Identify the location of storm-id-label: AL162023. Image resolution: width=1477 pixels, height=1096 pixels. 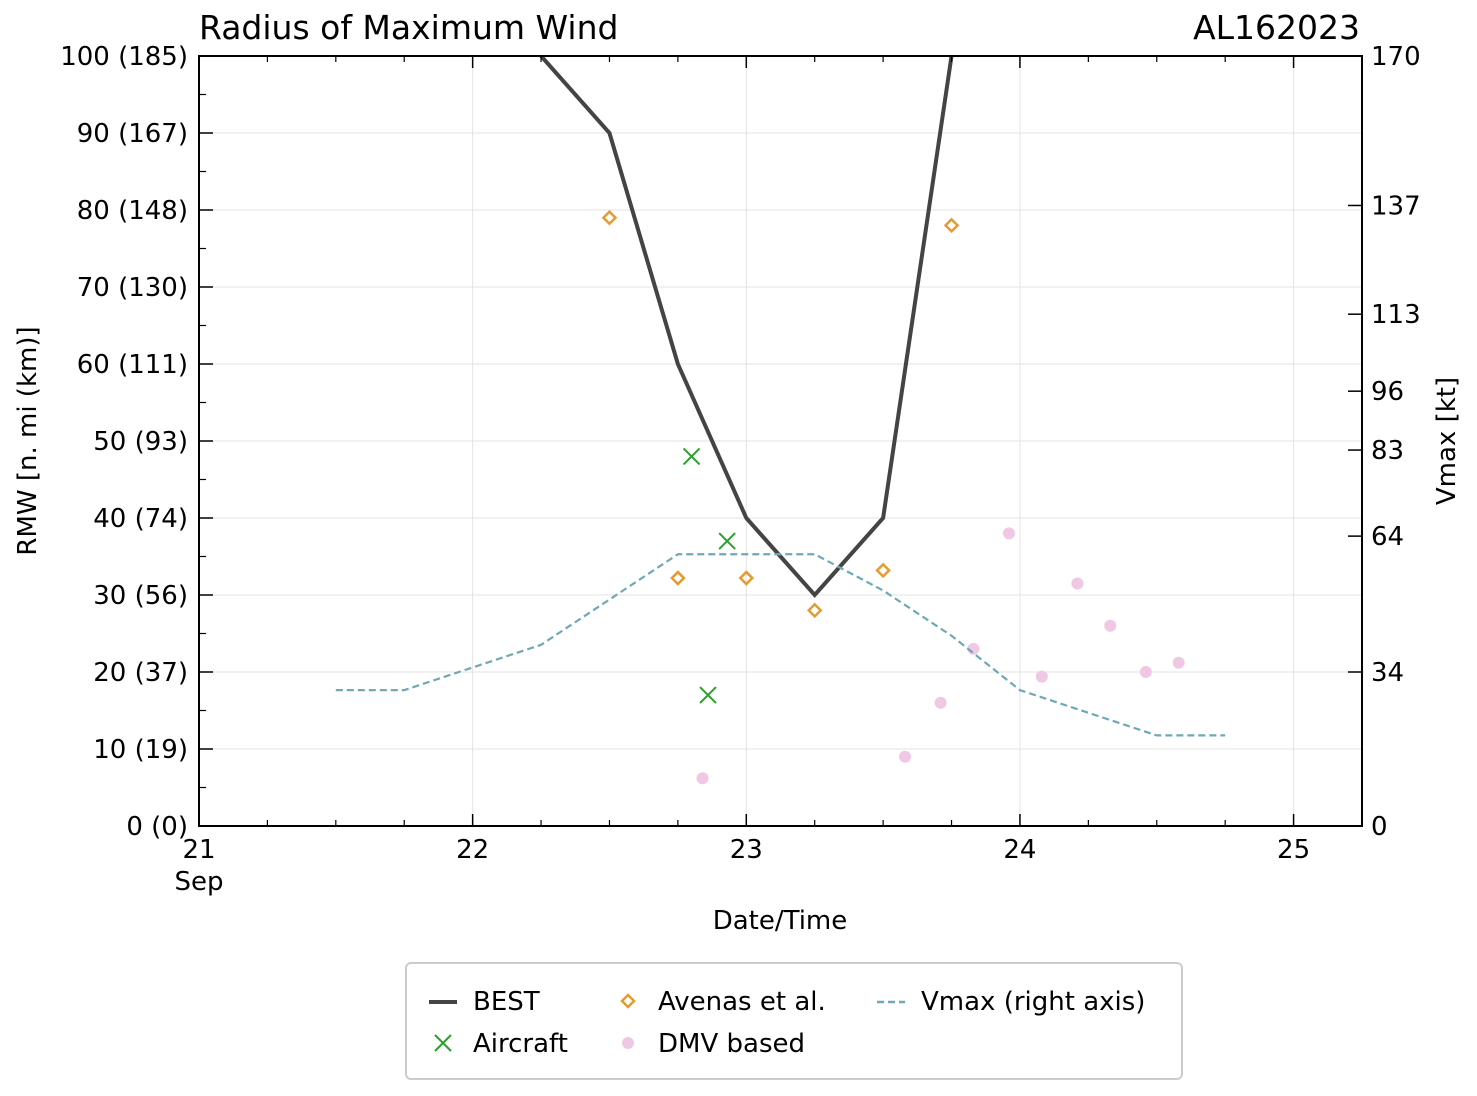
(1276, 27).